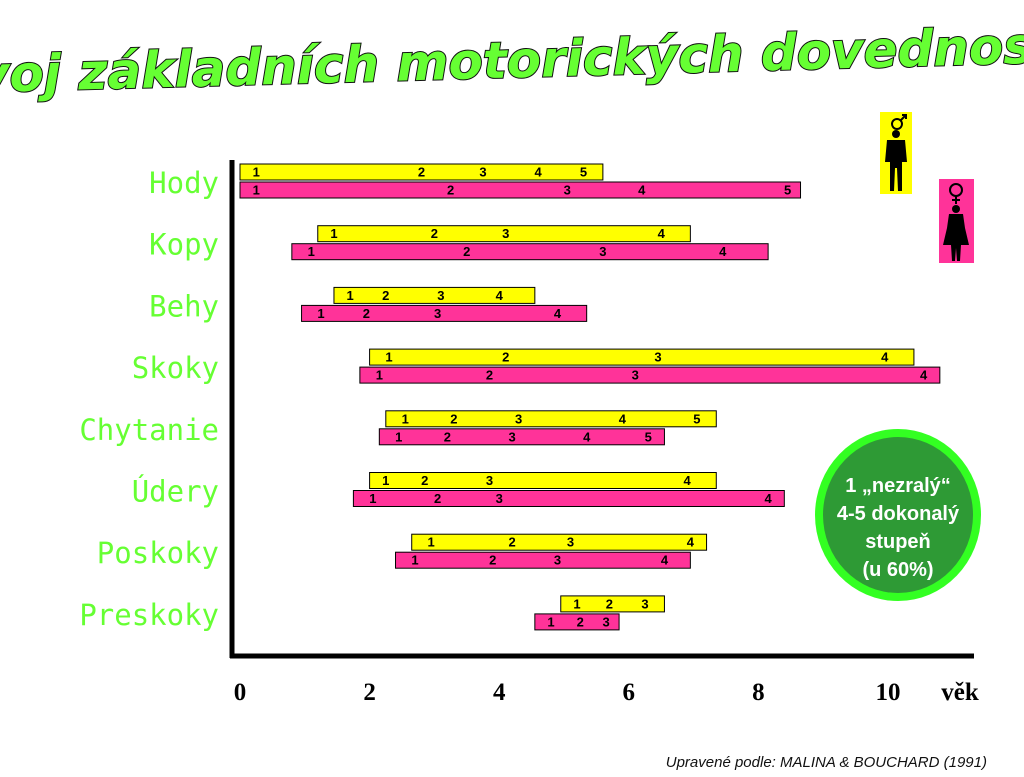  What do you see at coordinates (512, 61) in the screenshot?
I see `page-title: Vývoj základních motorických dovedností` at bounding box center [512, 61].